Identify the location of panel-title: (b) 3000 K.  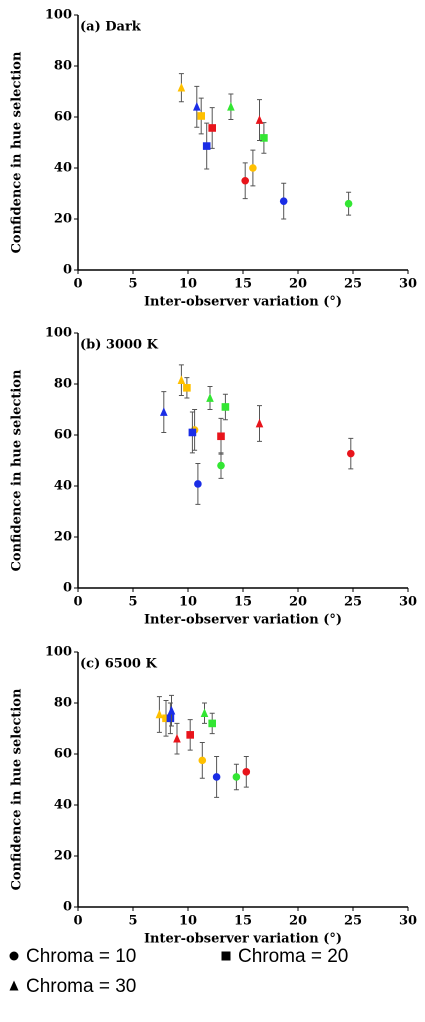
(119, 345).